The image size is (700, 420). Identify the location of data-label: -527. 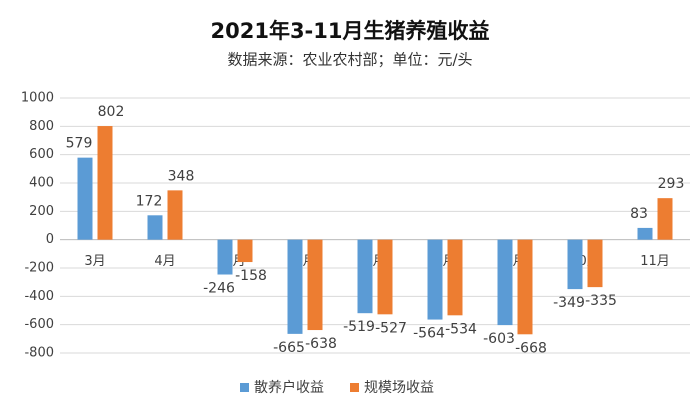
(391, 328).